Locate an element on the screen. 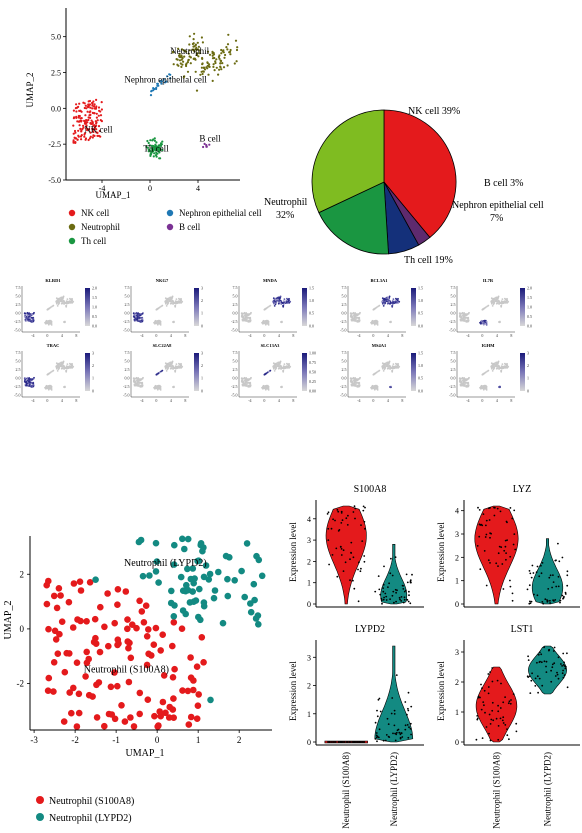  feature-colorbar-label: 1.5 is located at coordinates (94, 297).